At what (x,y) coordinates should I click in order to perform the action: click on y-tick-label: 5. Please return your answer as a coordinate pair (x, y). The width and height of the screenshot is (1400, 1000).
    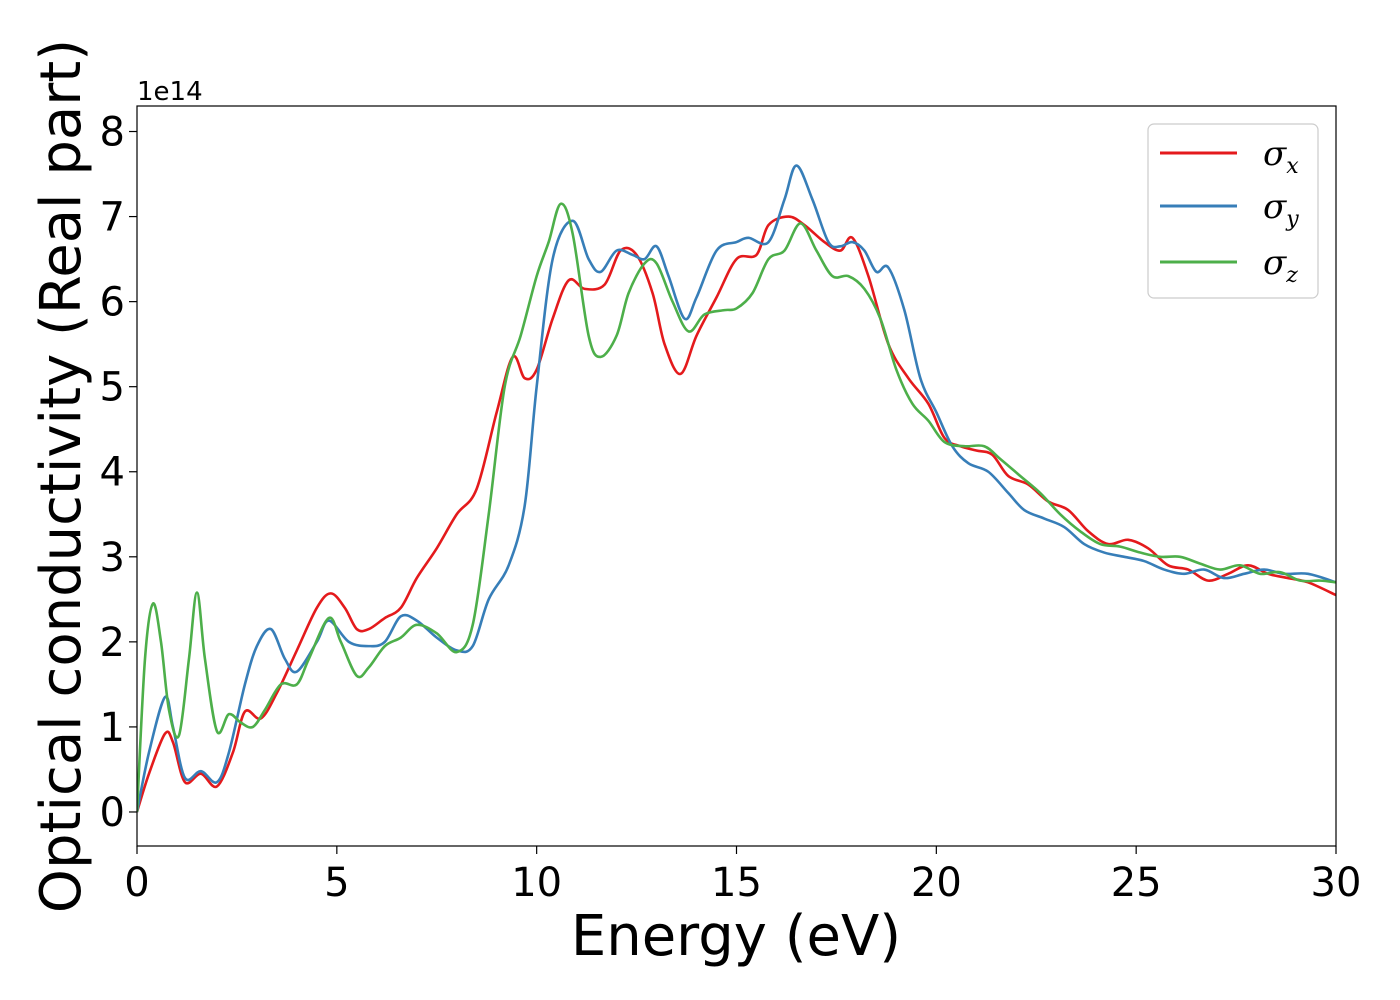
    Looking at the image, I should click on (112, 388).